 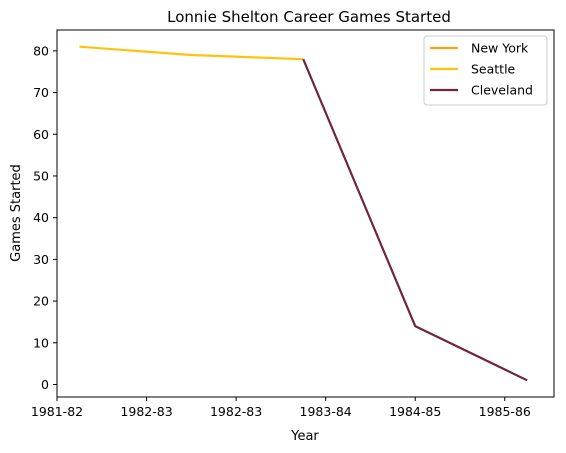 What do you see at coordinates (41, 134) in the screenshot?
I see `y-tick-label: 60` at bounding box center [41, 134].